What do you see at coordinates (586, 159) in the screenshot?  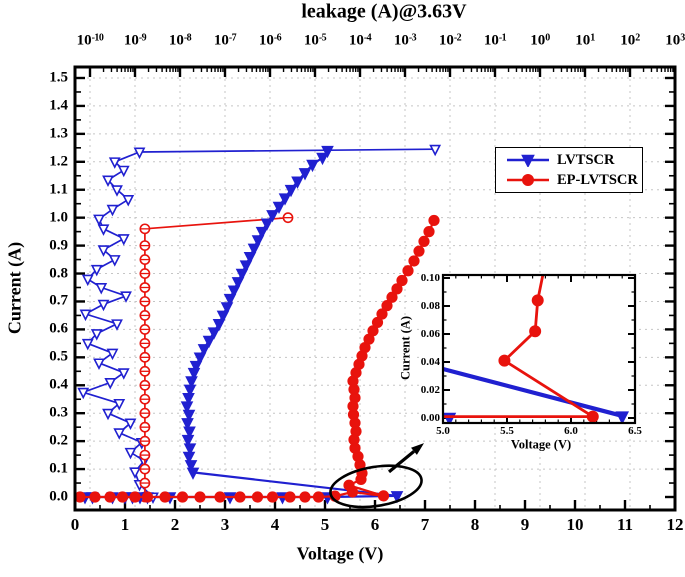 I see `legend-label-lvtscr: LVTSCR` at bounding box center [586, 159].